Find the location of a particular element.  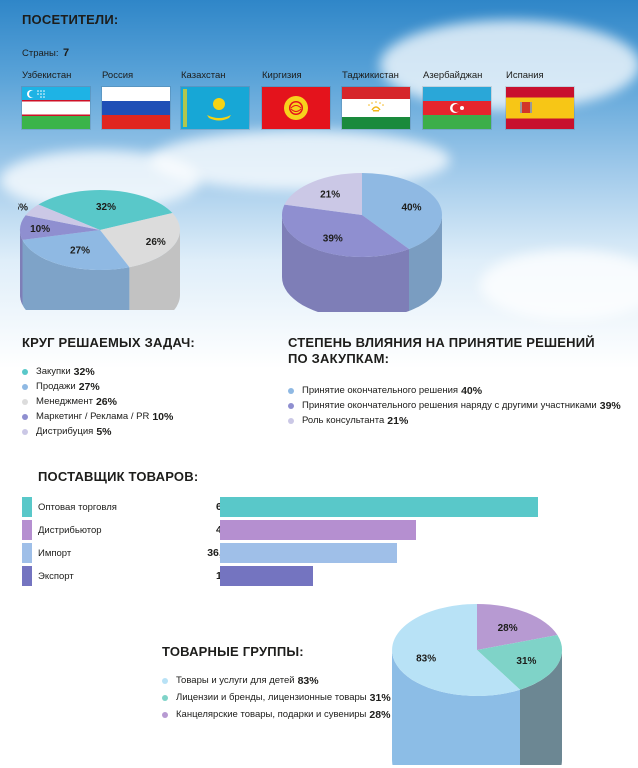

bar-row: Дистрибьютор40% is located at coordinates (322, 530).